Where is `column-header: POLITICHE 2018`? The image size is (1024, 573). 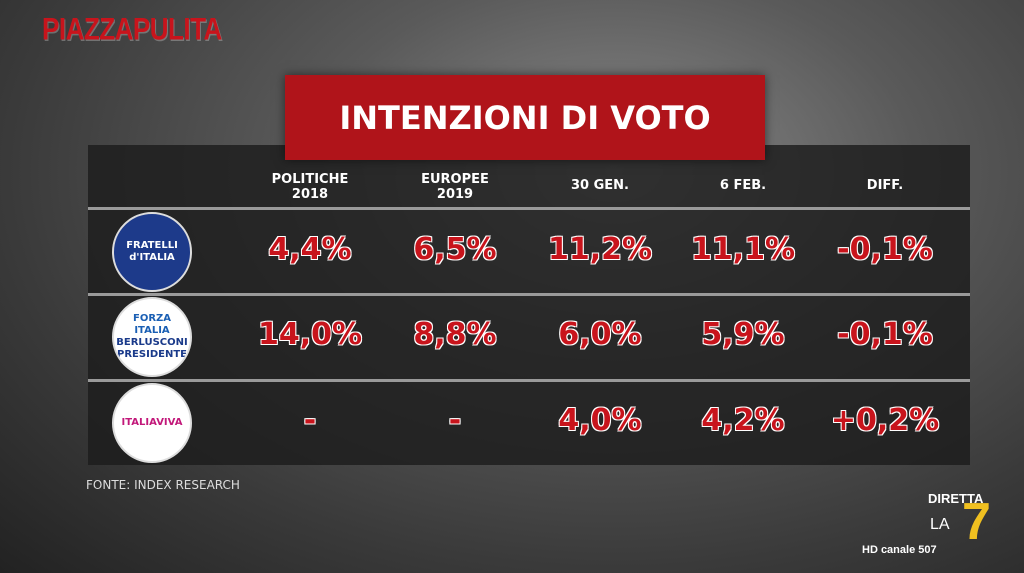
column-header: POLITICHE 2018 is located at coordinates (310, 187).